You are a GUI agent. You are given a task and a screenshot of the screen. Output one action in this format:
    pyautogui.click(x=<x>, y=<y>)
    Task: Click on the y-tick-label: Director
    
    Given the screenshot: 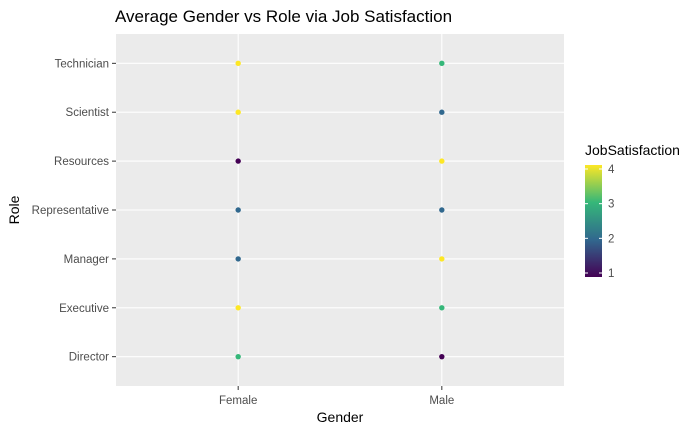 What is the action you would take?
    pyautogui.click(x=89, y=358)
    